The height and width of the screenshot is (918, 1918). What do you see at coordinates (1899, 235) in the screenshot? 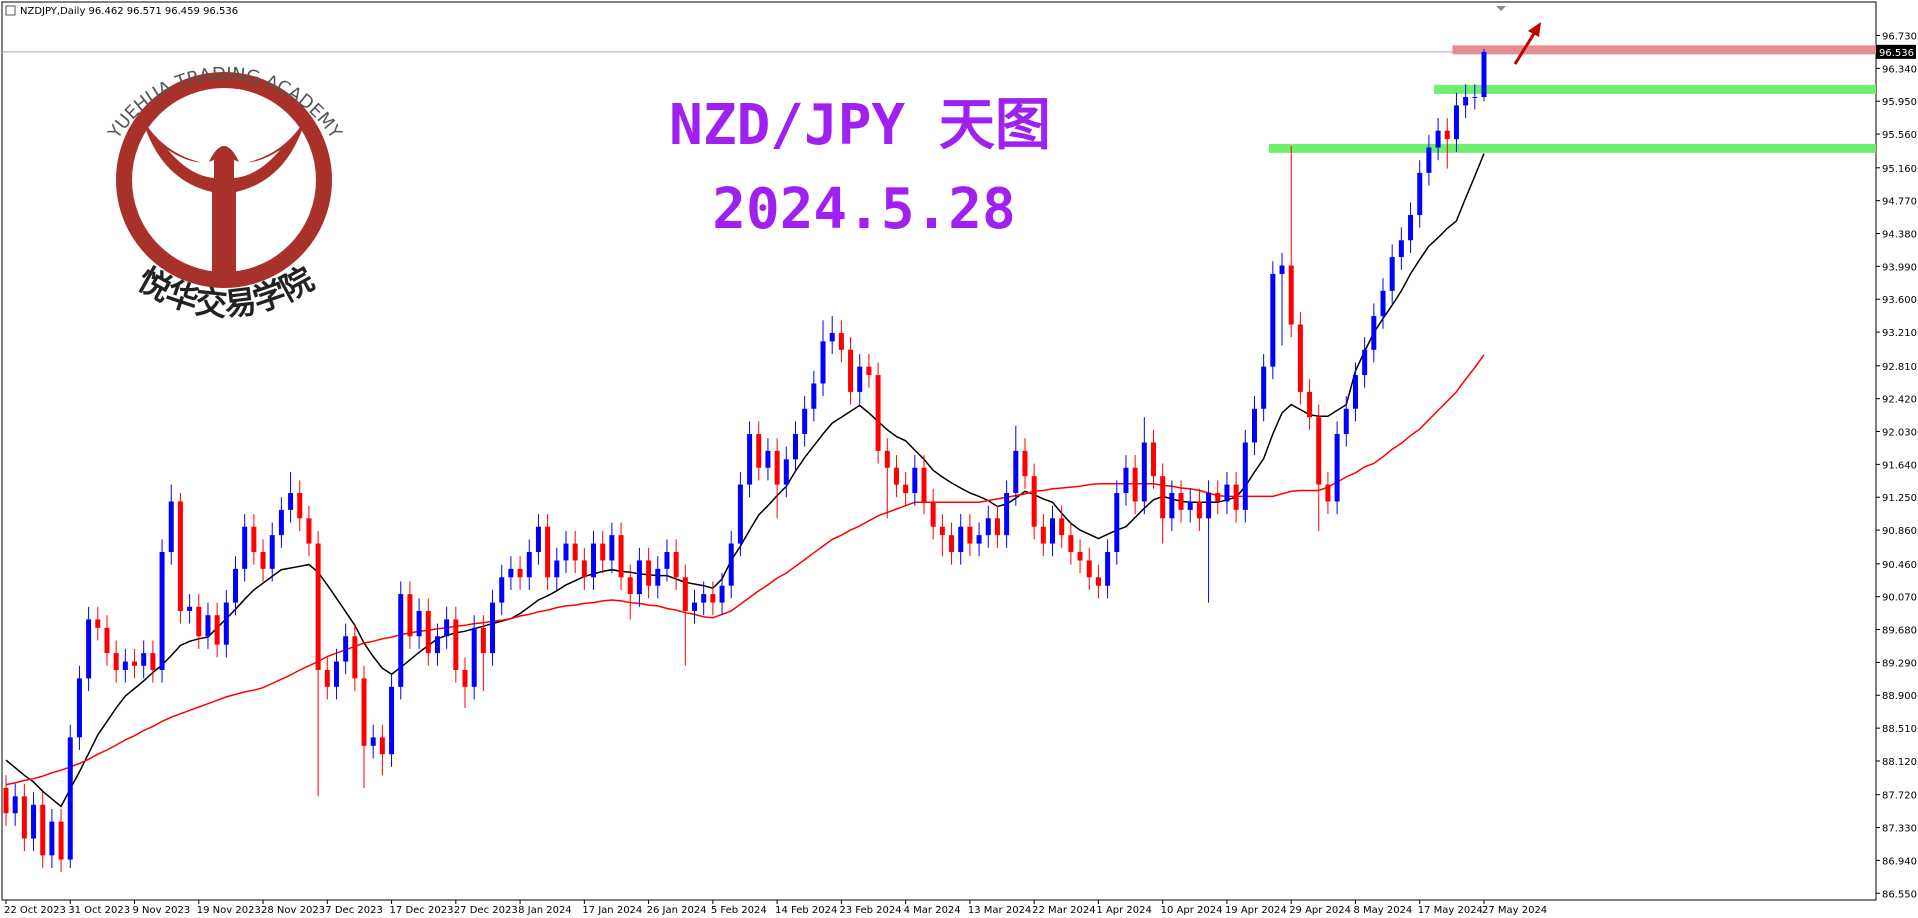
I see `y-tick-label: 94.380` at bounding box center [1899, 235].